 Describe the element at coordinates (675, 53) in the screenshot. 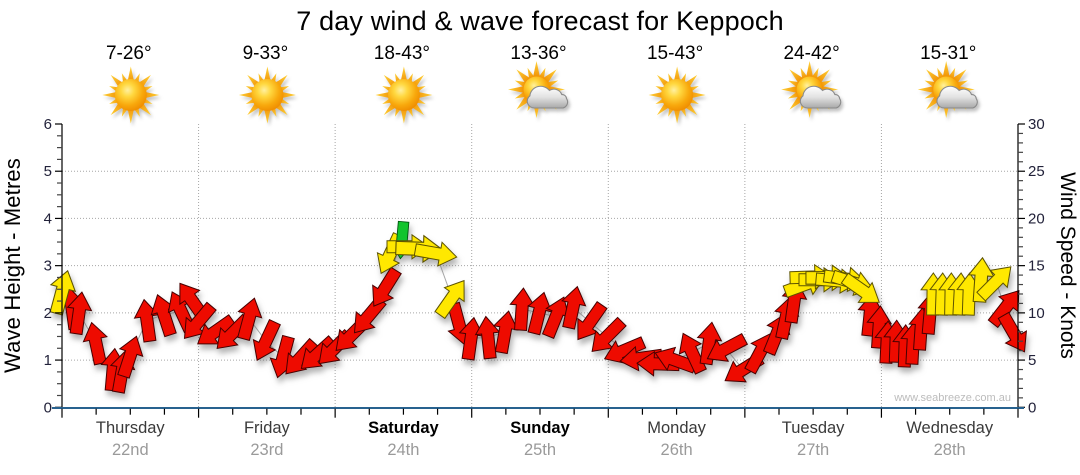

I see `svg-text: 15-43°` at that location.